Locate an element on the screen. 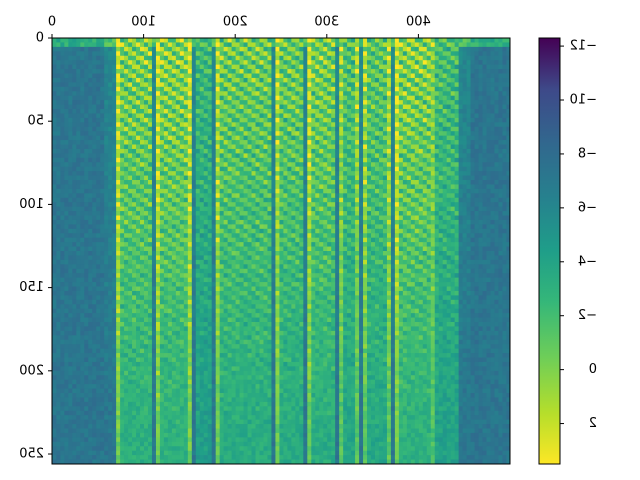 This screenshot has width=640, height=480. y-axis: 0 50 100 150 200 250 is located at coordinates (35, 246).